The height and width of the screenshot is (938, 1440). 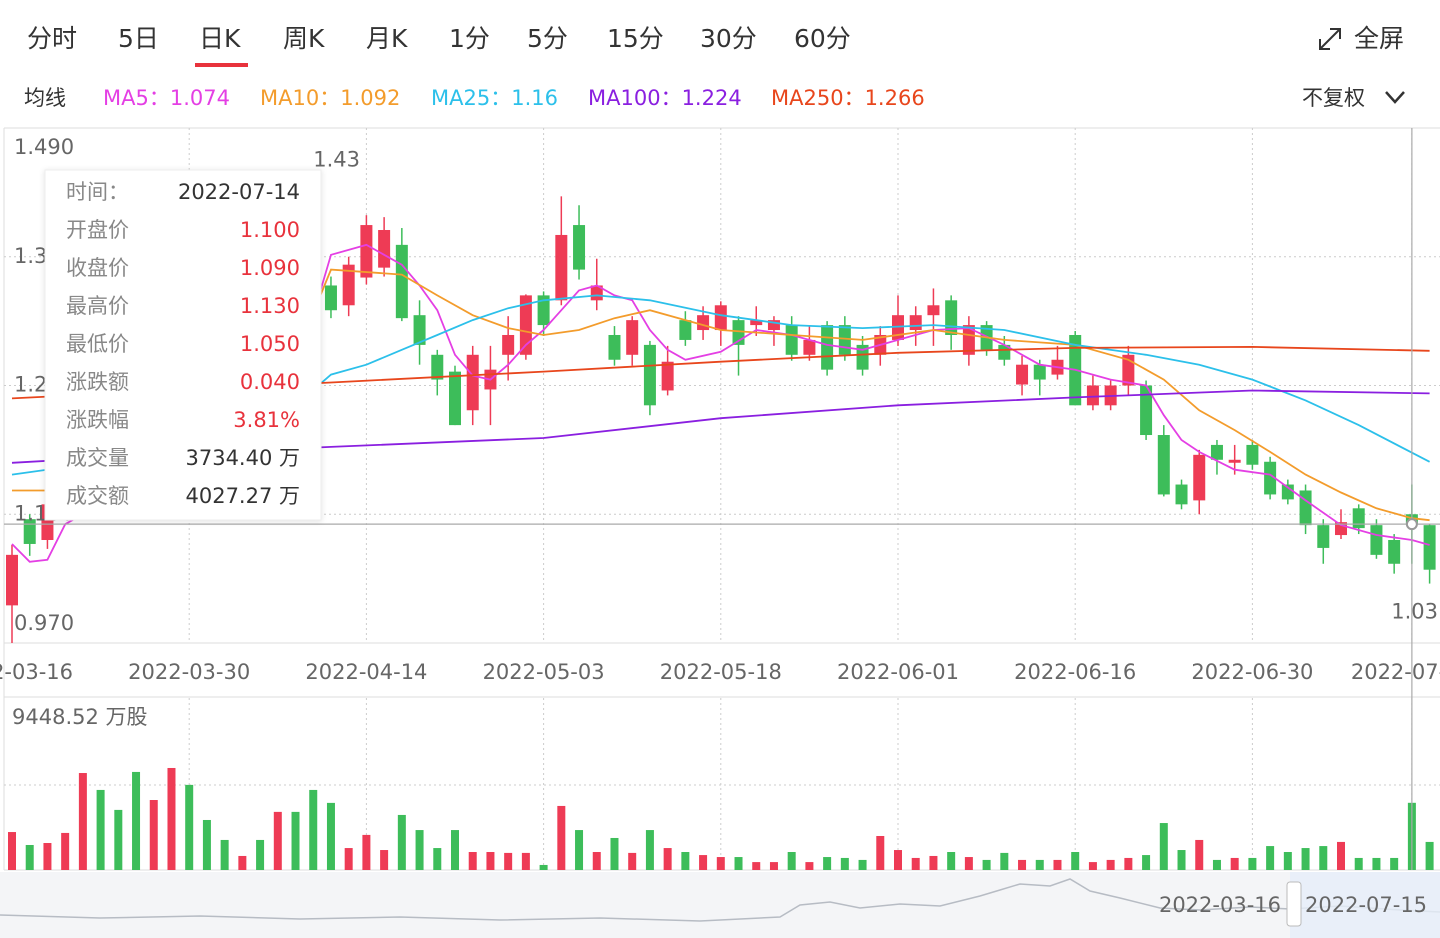 I want to click on x-tick-label: 2022-07-14, so click(x=1395, y=672).